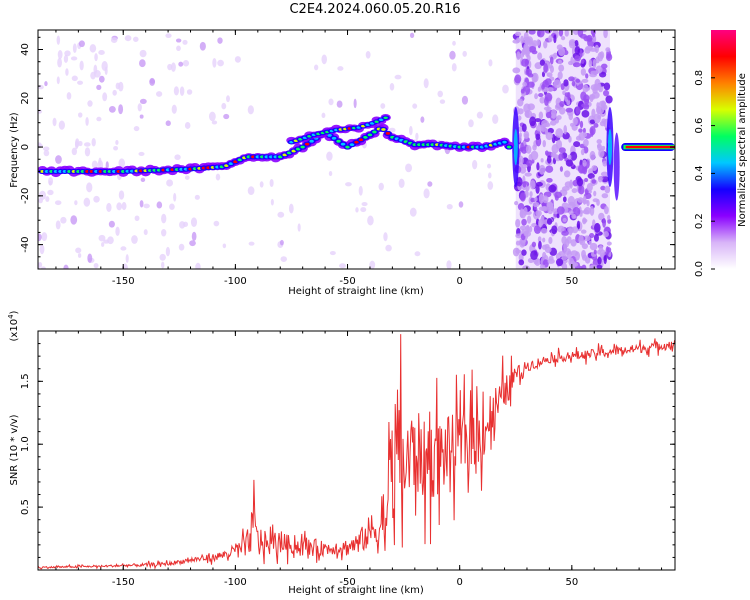 The image size is (750, 600). What do you see at coordinates (25, 444) in the screenshot?
I see `y-tick-label: 1.0` at bounding box center [25, 444].